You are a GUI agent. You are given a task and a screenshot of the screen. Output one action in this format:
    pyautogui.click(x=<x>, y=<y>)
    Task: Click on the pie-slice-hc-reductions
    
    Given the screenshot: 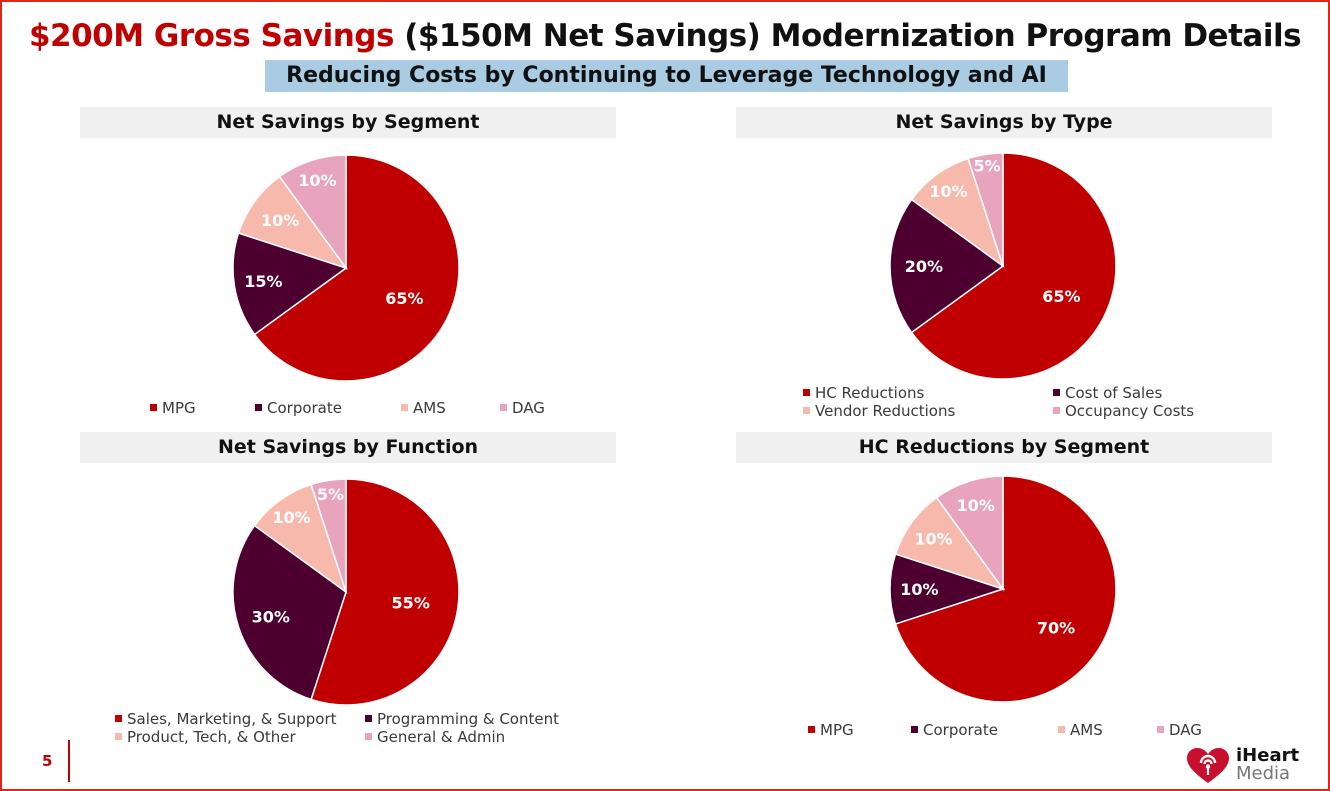 What is the action you would take?
    pyautogui.click(x=1013, y=266)
    